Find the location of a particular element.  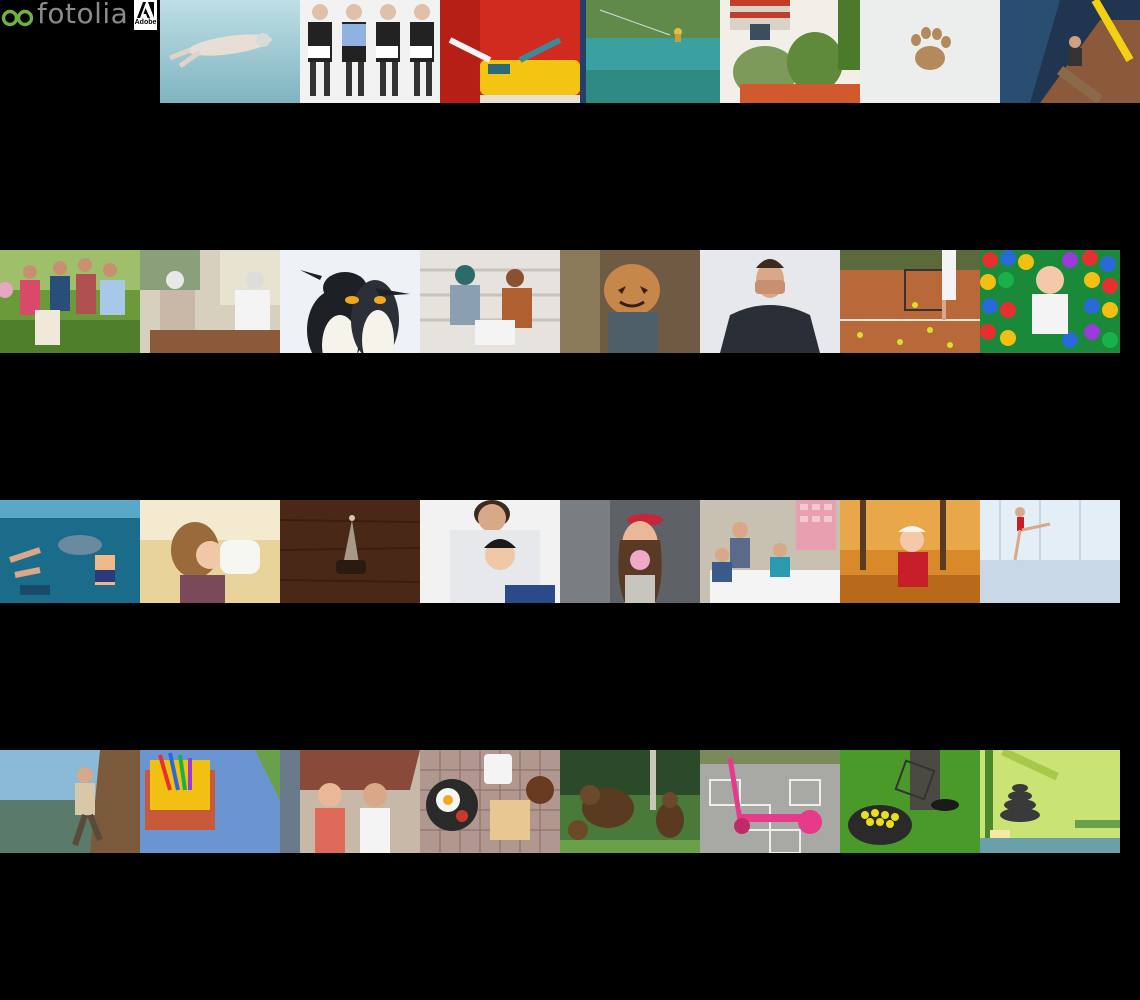

stock-photo-kayak is located at coordinates (1070, 51).